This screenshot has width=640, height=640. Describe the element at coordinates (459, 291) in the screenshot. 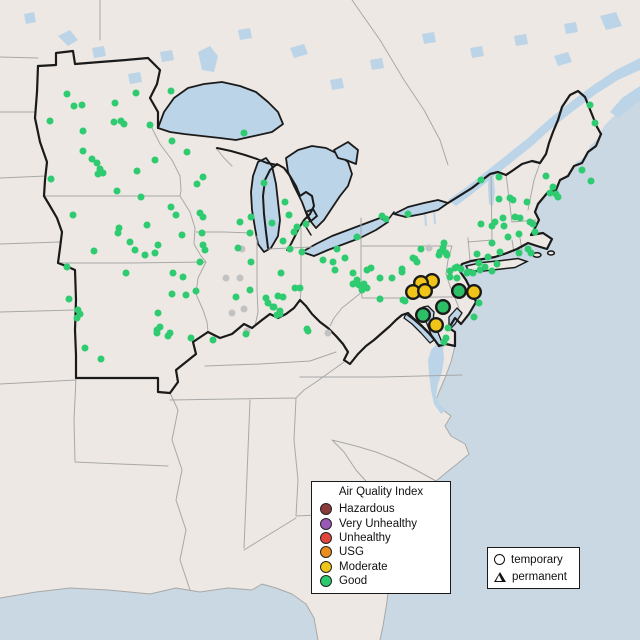

I see `temporary-station-good` at that location.